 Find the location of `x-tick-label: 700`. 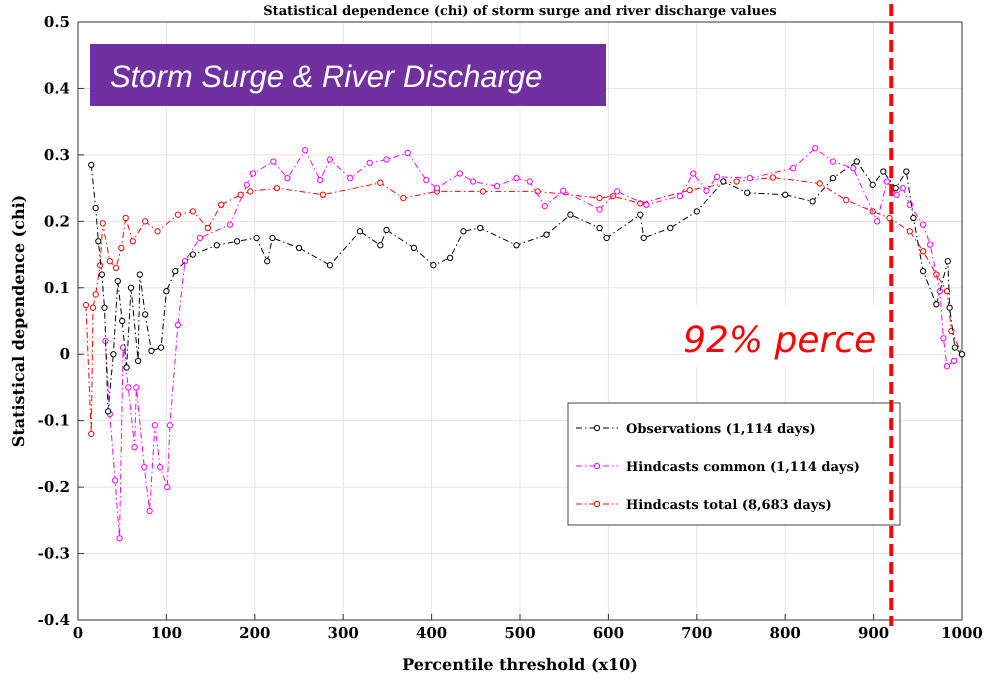

x-tick-label: 700 is located at coordinates (696, 633).